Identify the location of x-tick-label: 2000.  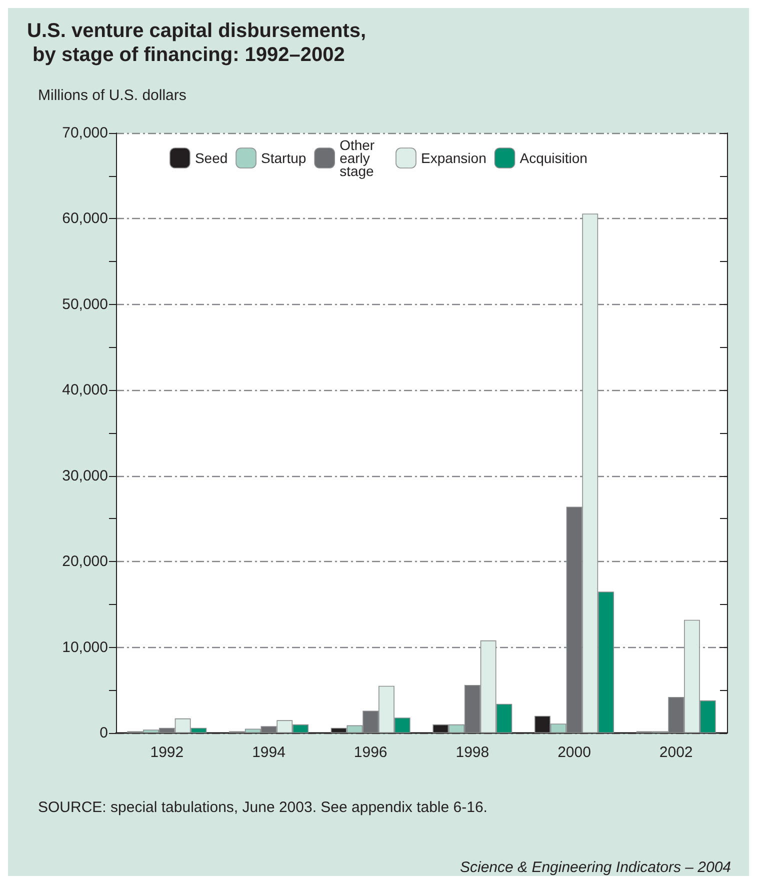
(574, 752).